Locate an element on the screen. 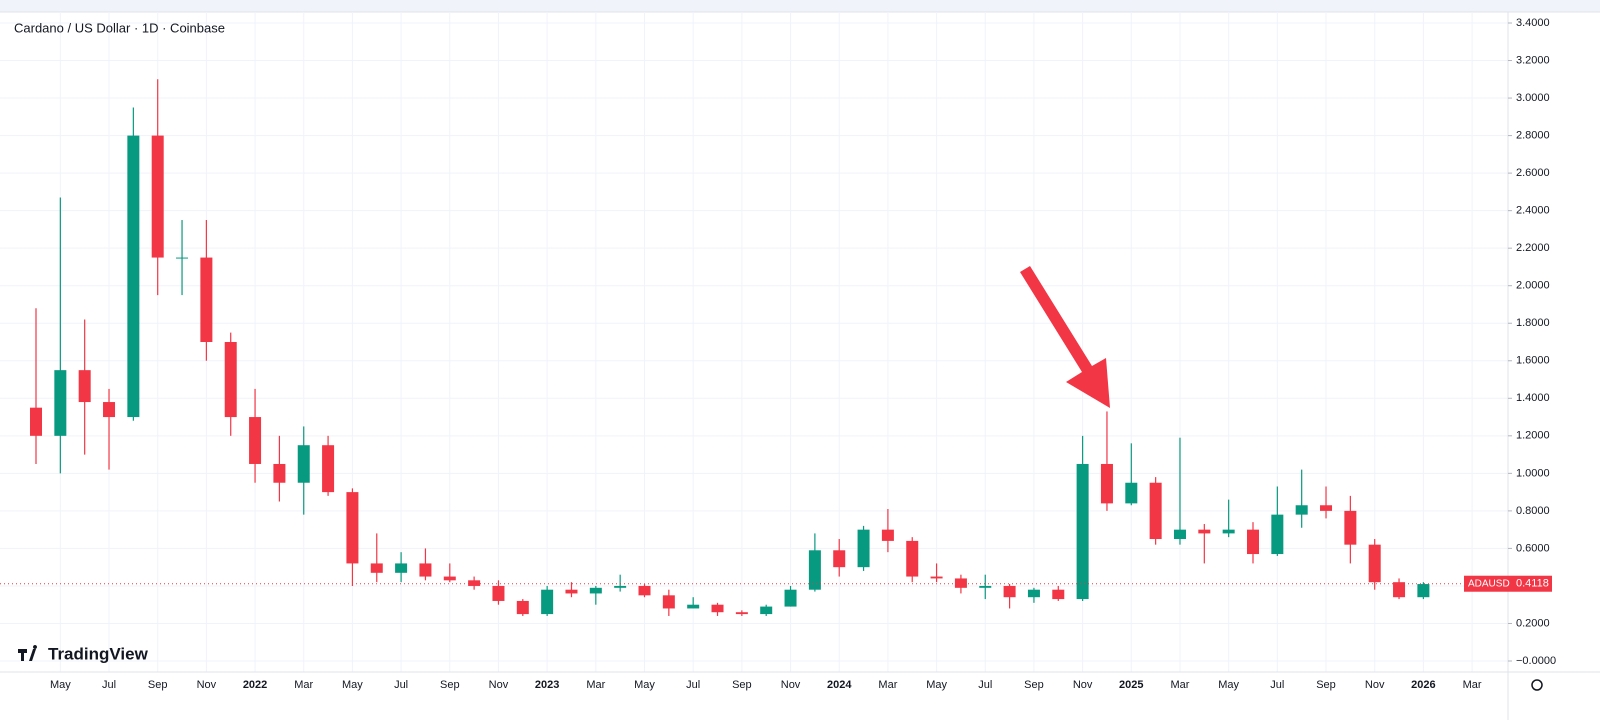  arrow-annotation is located at coordinates (1065, 337).